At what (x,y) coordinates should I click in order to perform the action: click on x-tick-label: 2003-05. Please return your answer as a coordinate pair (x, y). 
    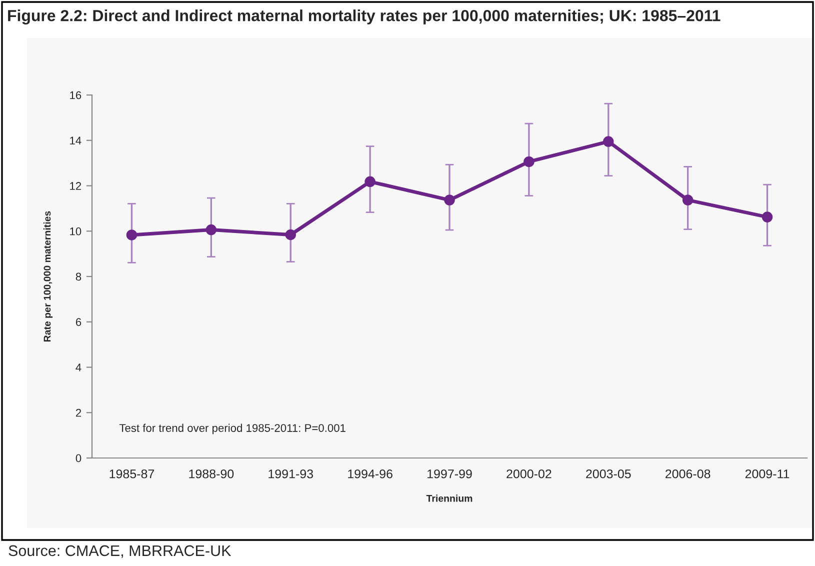
    Looking at the image, I should click on (608, 473).